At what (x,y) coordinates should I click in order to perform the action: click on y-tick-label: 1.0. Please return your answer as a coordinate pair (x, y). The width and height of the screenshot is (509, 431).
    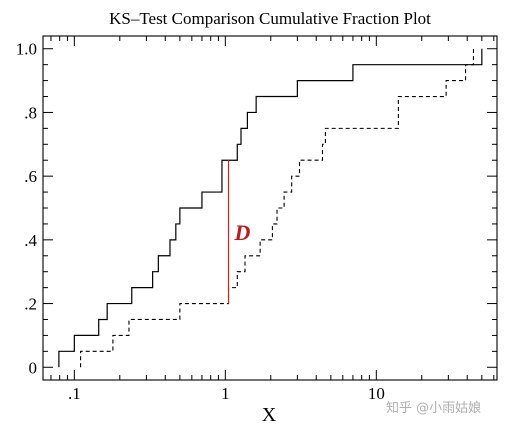
    Looking at the image, I should click on (26, 49).